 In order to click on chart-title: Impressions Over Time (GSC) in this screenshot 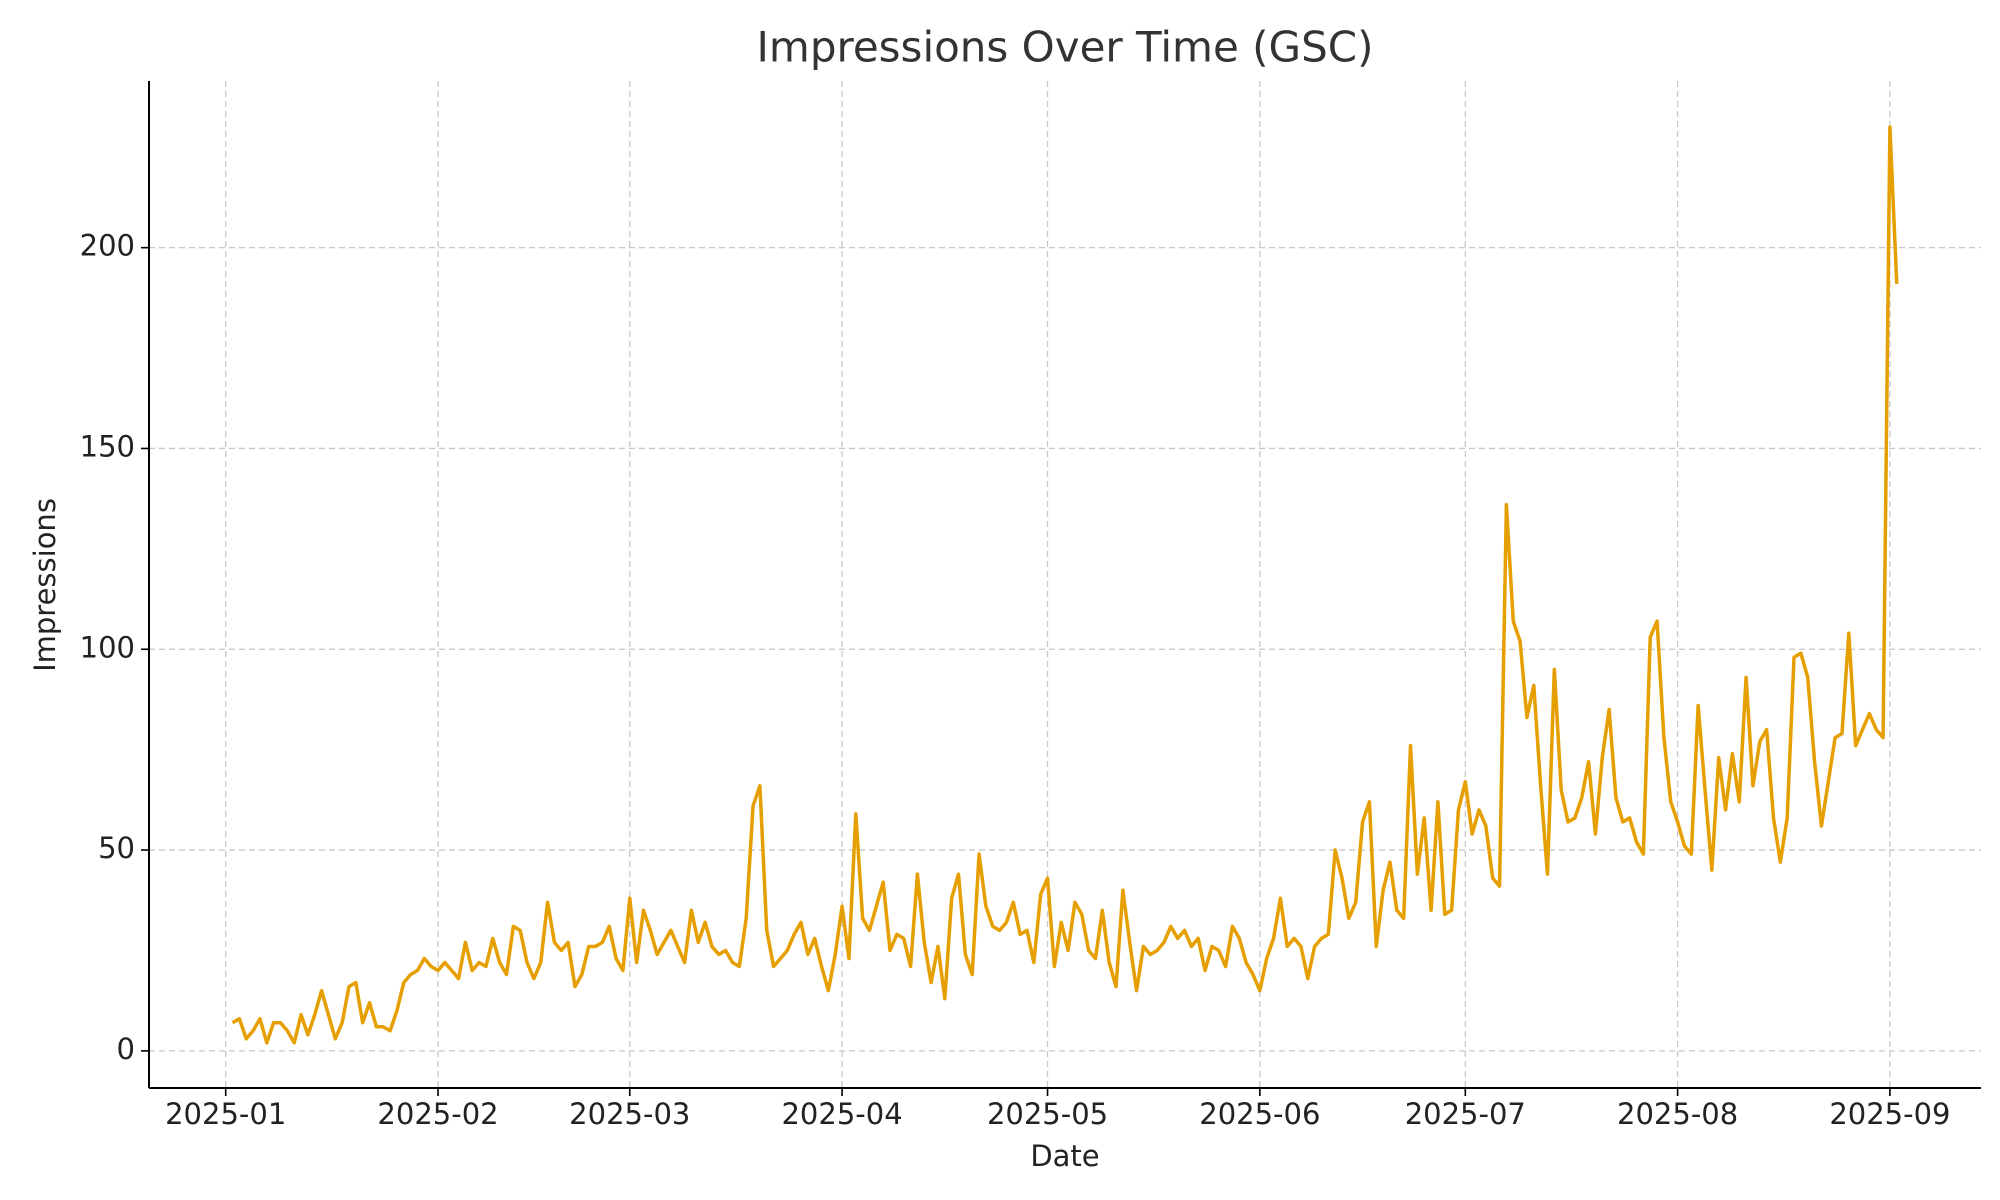, I will do `click(1065, 47)`.